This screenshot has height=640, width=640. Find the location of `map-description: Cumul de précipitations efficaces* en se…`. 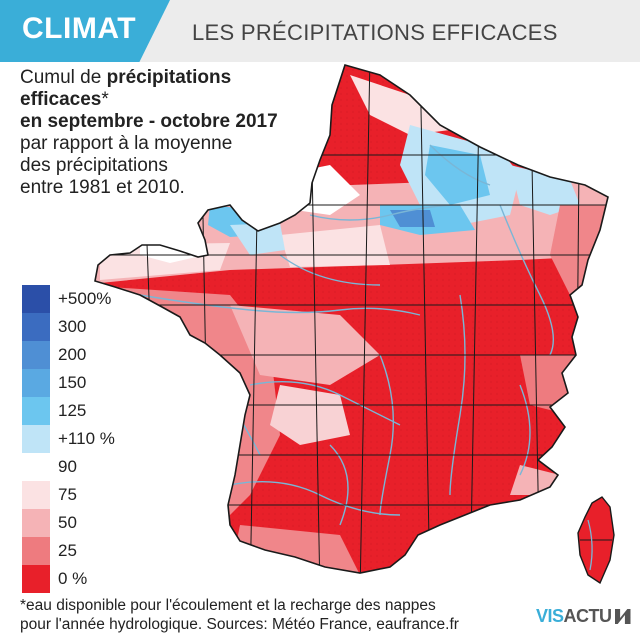

map-description: Cumul de précipitations efficaces* en se… is located at coordinates (170, 133).